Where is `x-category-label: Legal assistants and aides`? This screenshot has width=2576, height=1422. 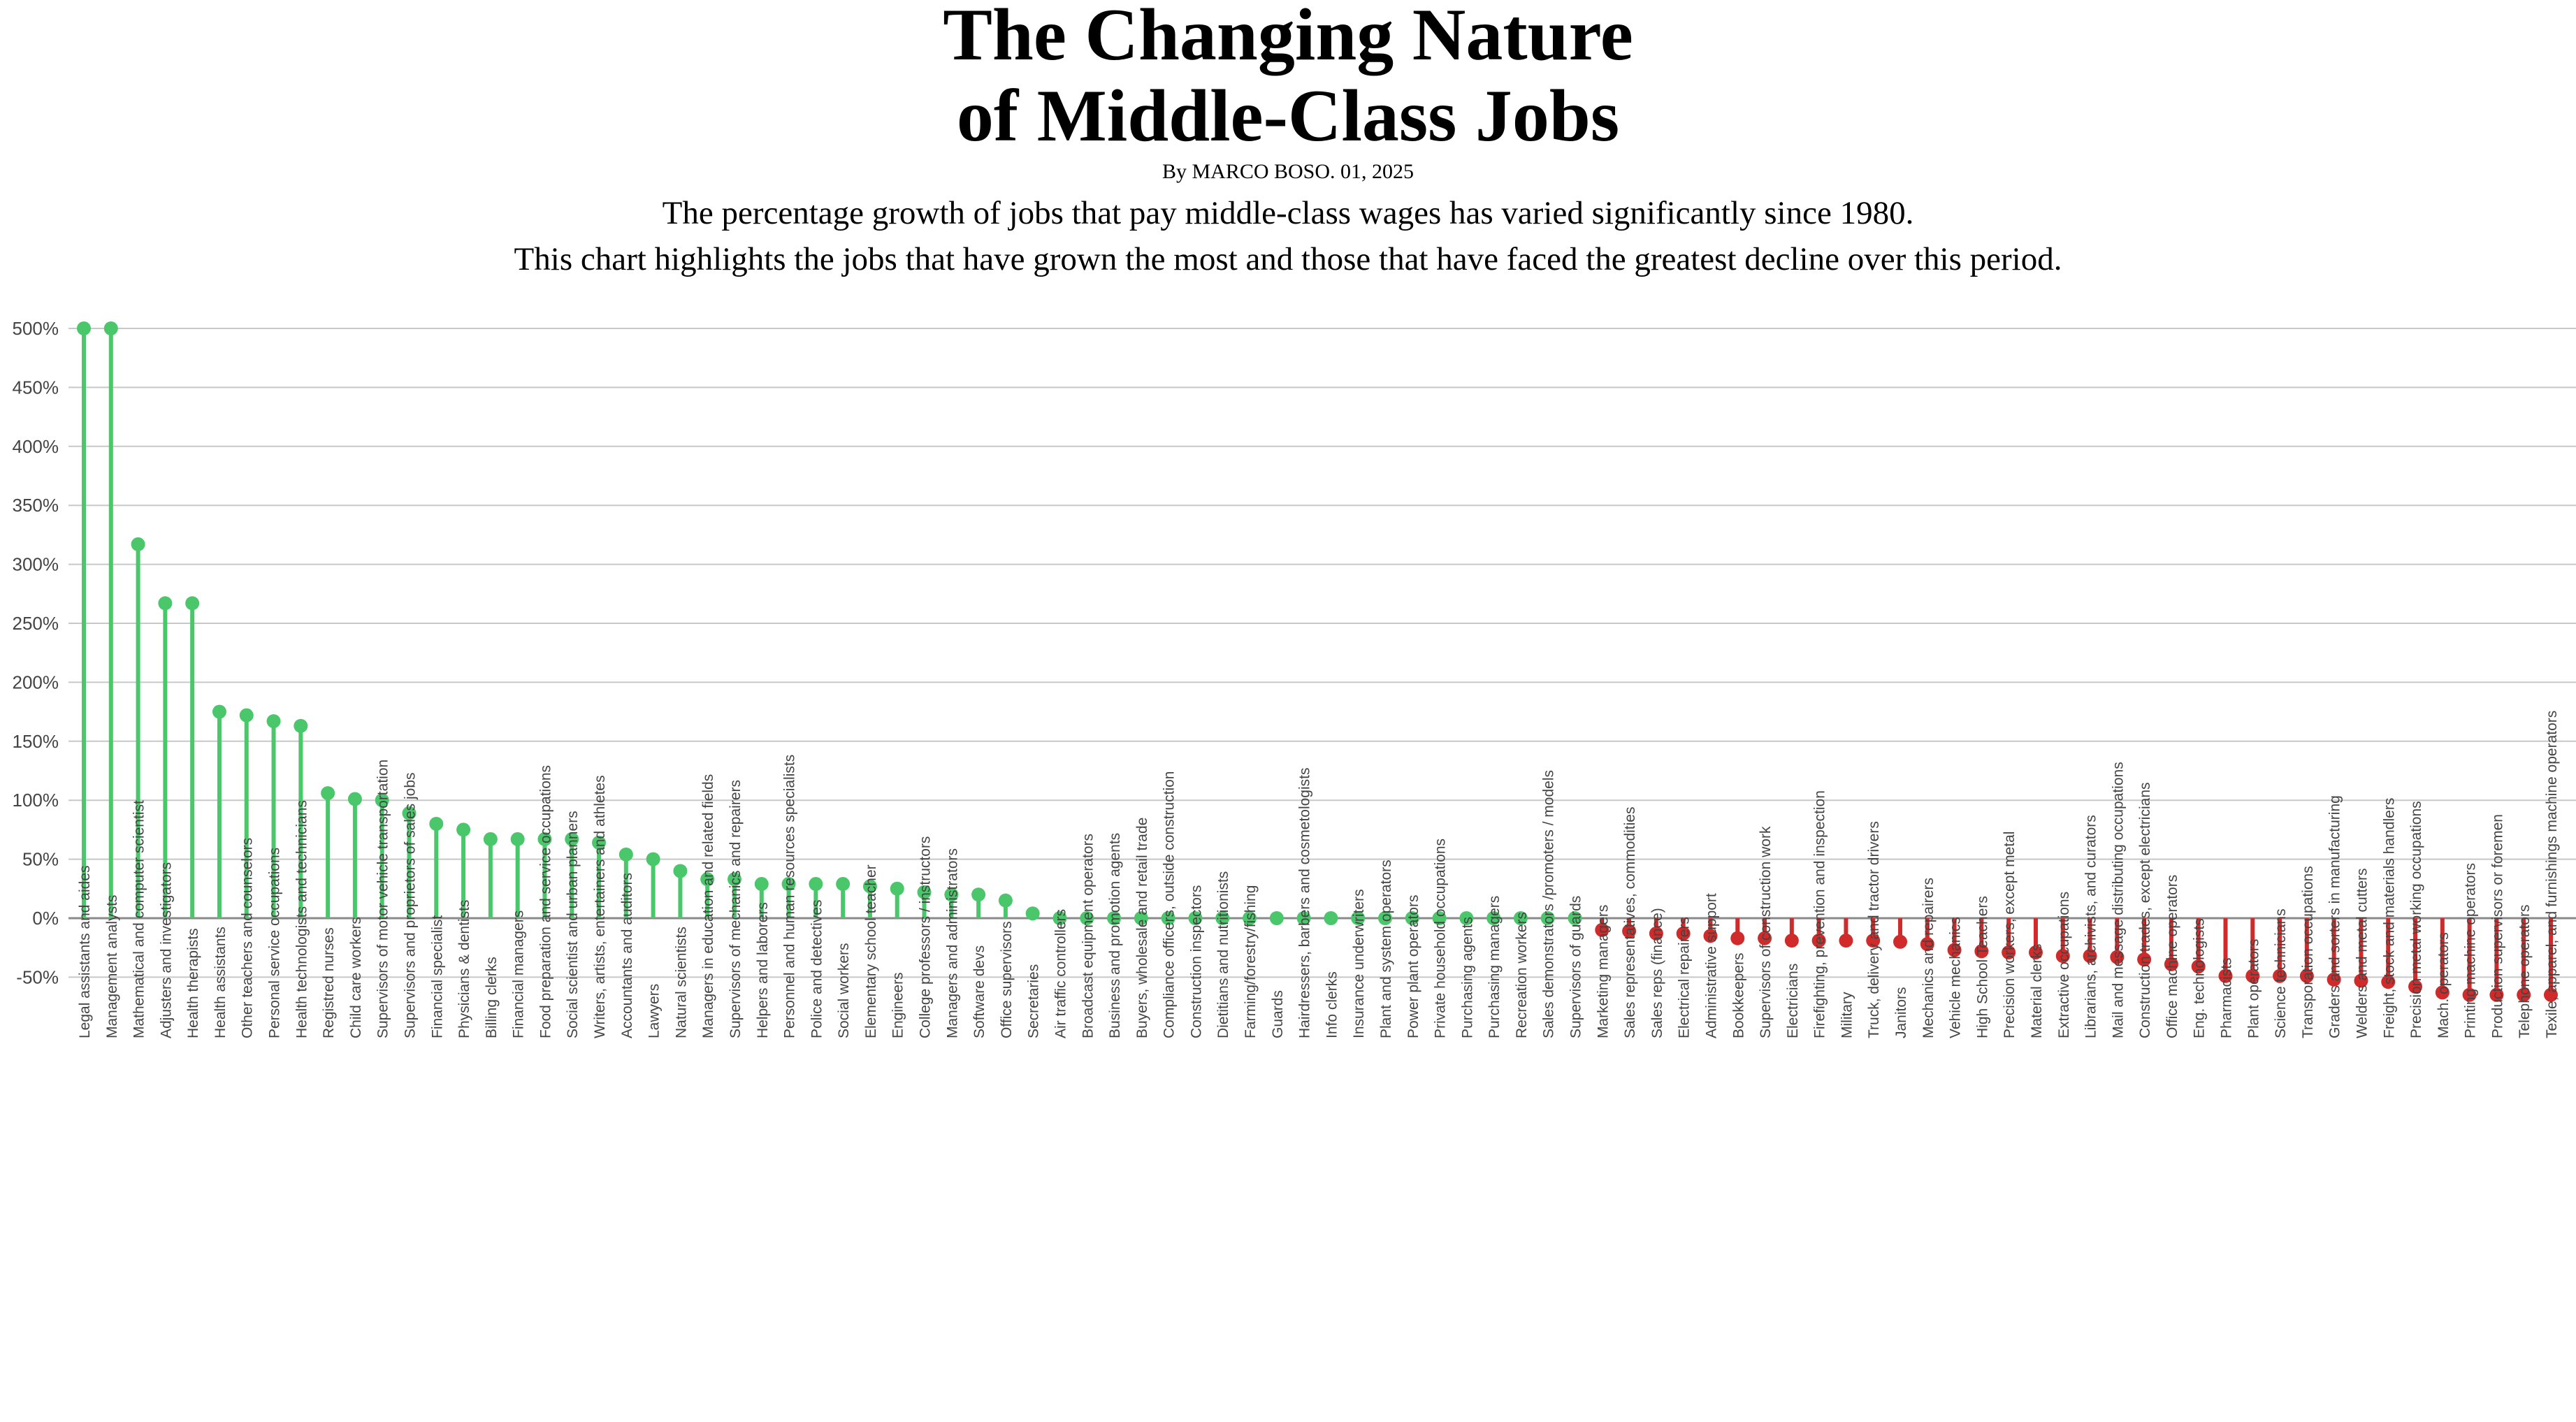
x-category-label: Legal assistants and aides is located at coordinates (85, 953).